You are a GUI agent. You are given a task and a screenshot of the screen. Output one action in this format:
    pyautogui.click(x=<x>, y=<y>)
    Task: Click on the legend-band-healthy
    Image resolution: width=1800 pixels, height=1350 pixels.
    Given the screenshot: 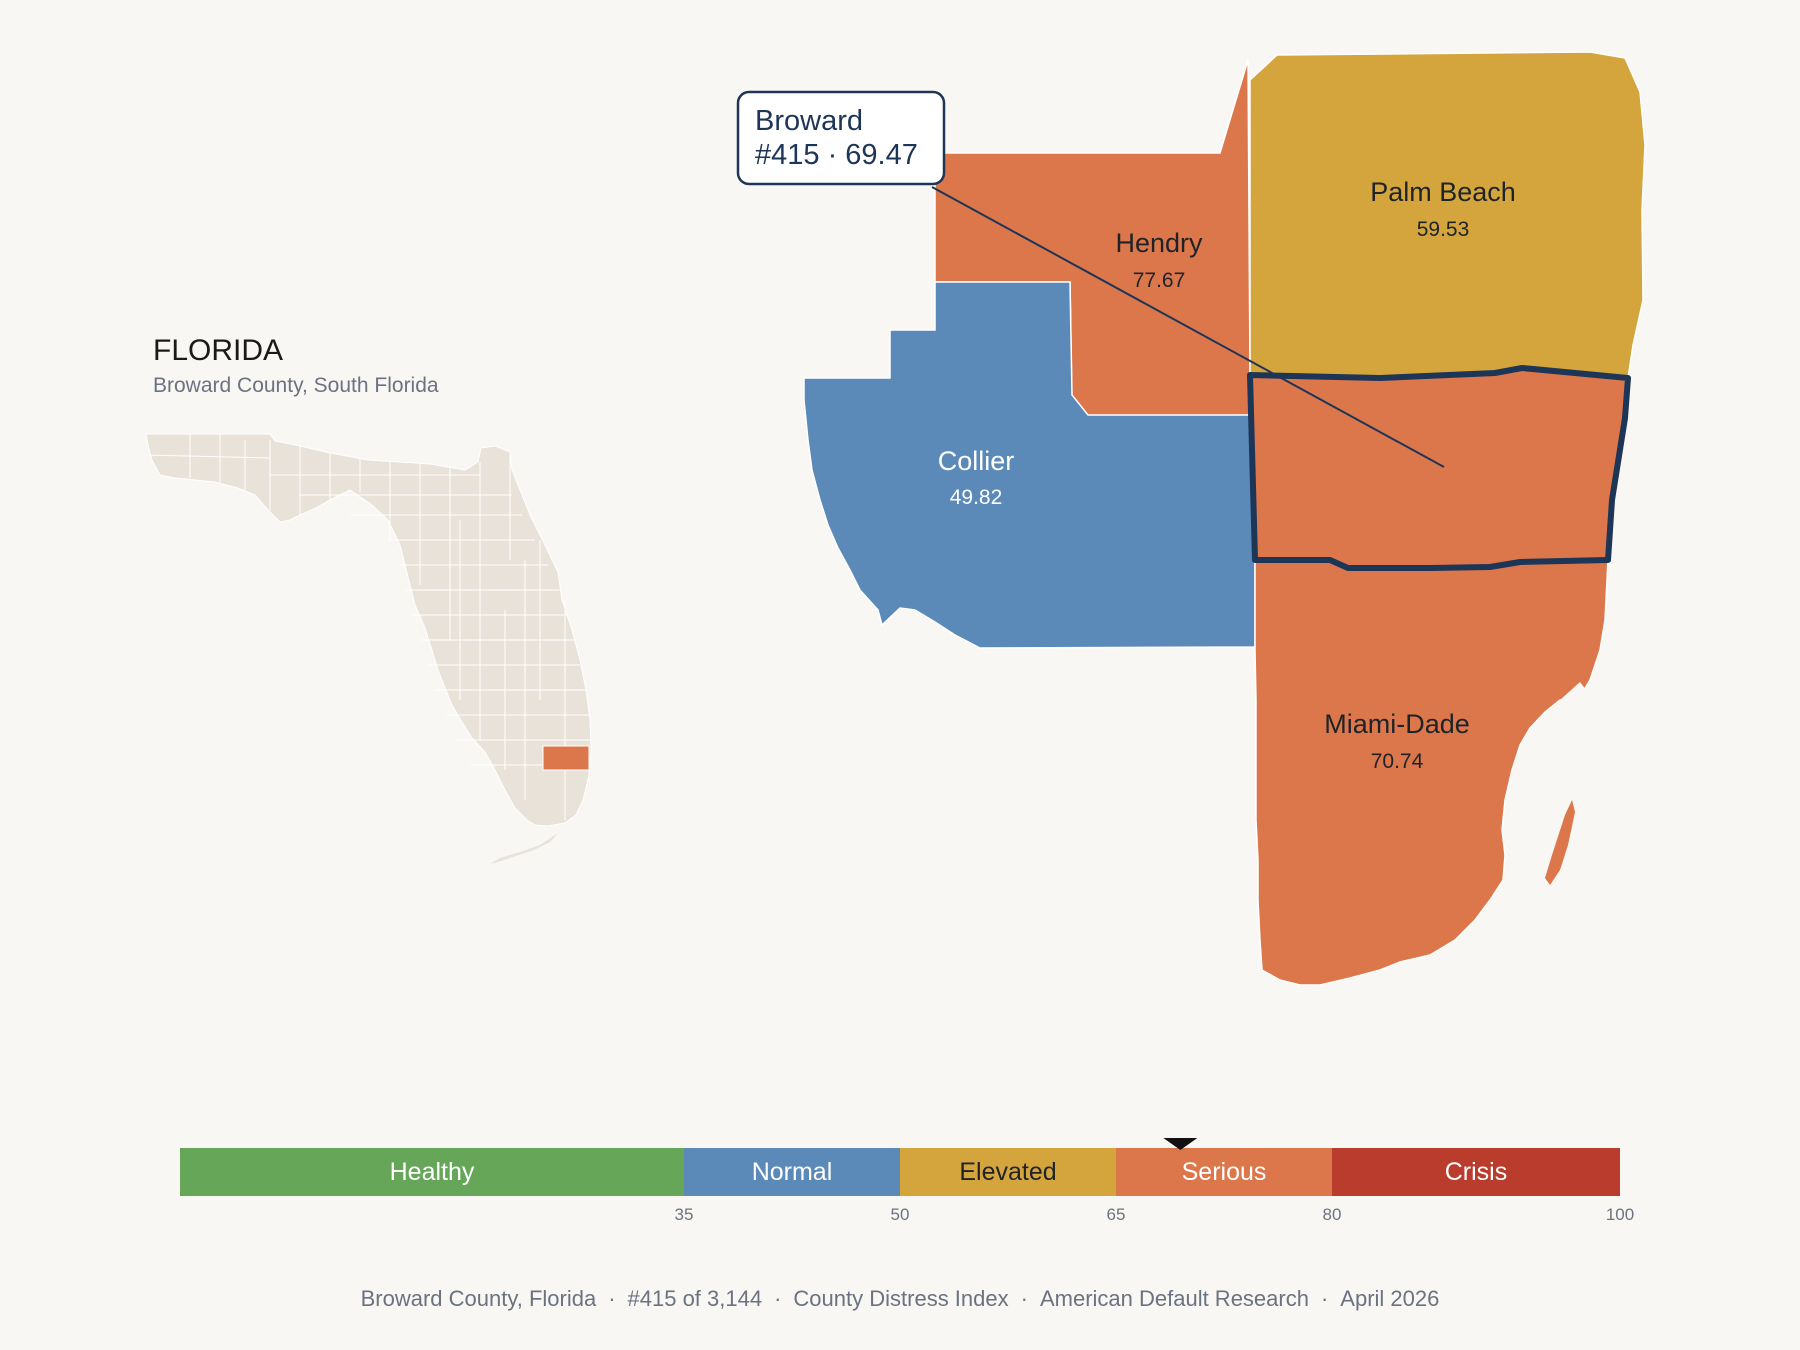 What is the action you would take?
    pyautogui.click(x=432, y=1172)
    